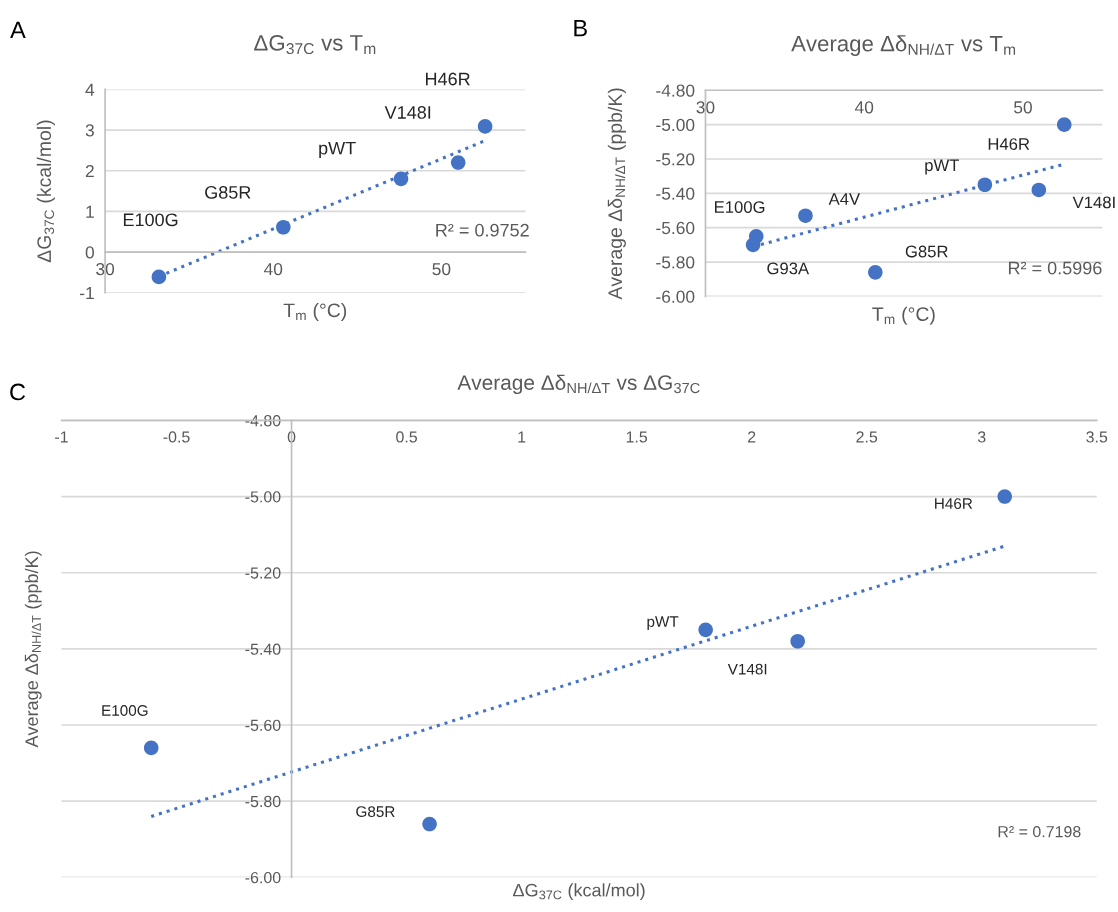 The image size is (1118, 912). I want to click on y-tick-label: 4, so click(90, 89).